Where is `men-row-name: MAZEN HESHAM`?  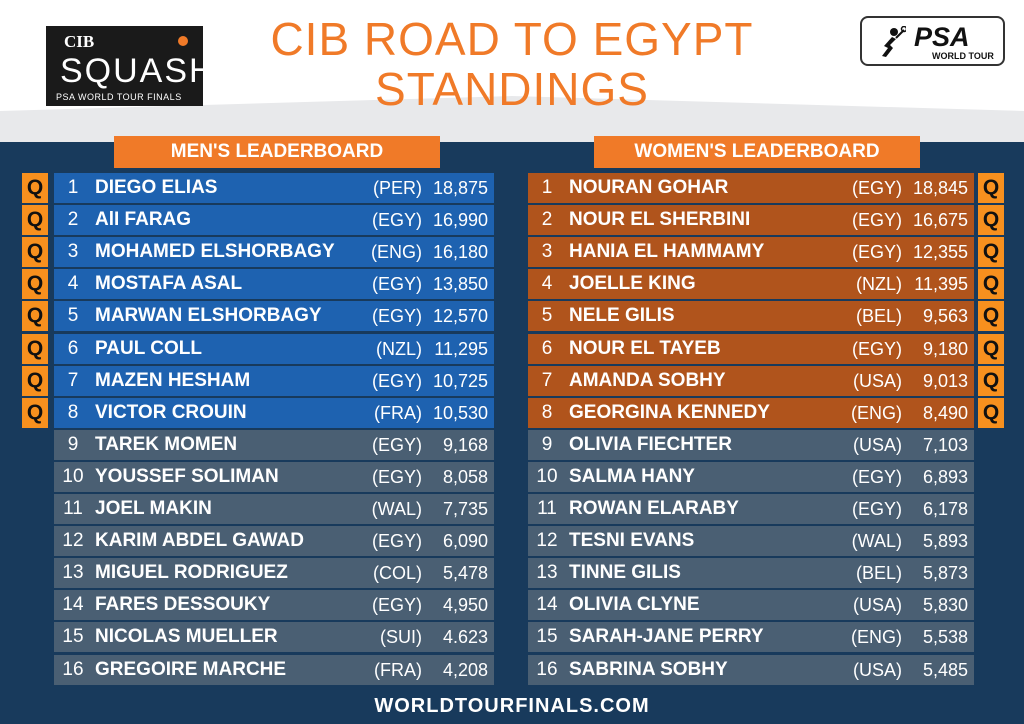
men-row-name: MAZEN HESHAM is located at coordinates (173, 380).